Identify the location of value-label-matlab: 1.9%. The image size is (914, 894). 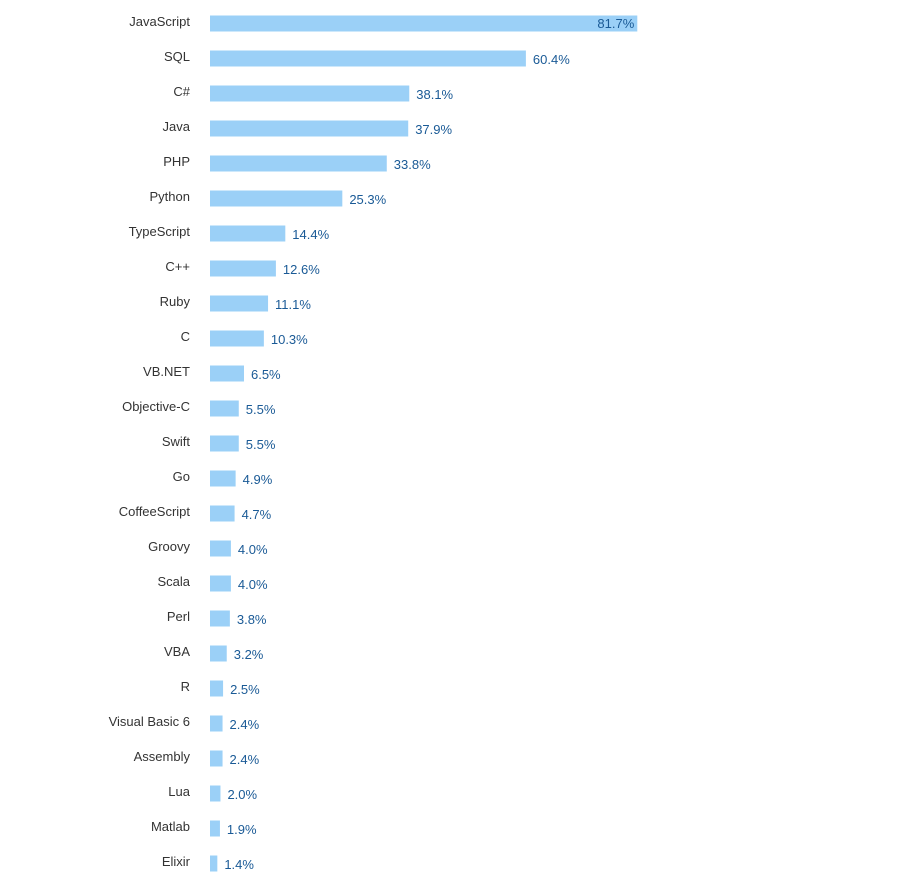
(242, 829).